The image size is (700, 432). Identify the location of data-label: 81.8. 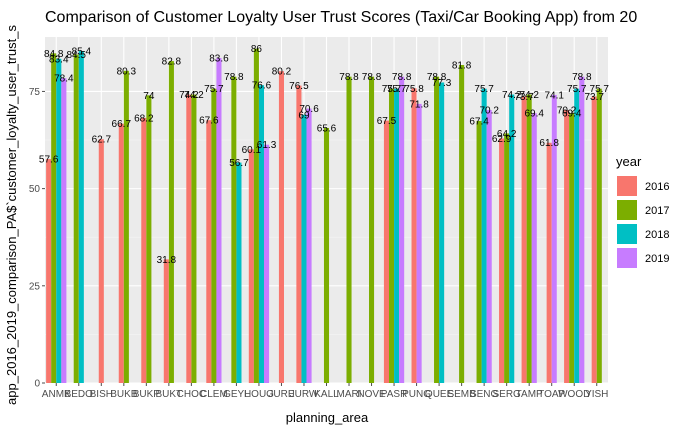
(462, 65).